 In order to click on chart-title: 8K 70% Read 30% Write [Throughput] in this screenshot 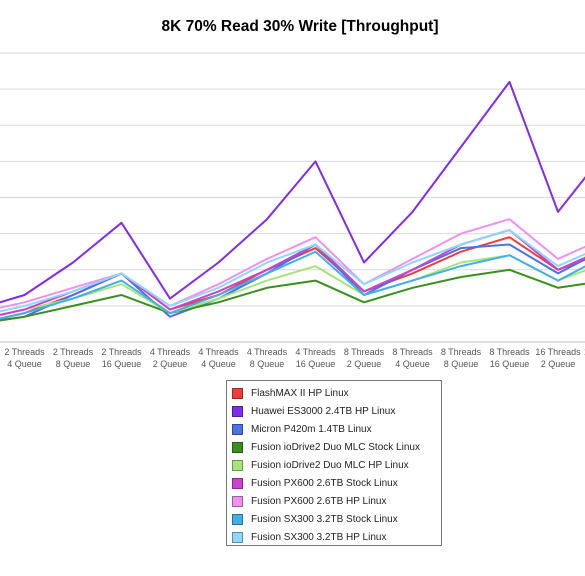, I will do `click(300, 26)`.